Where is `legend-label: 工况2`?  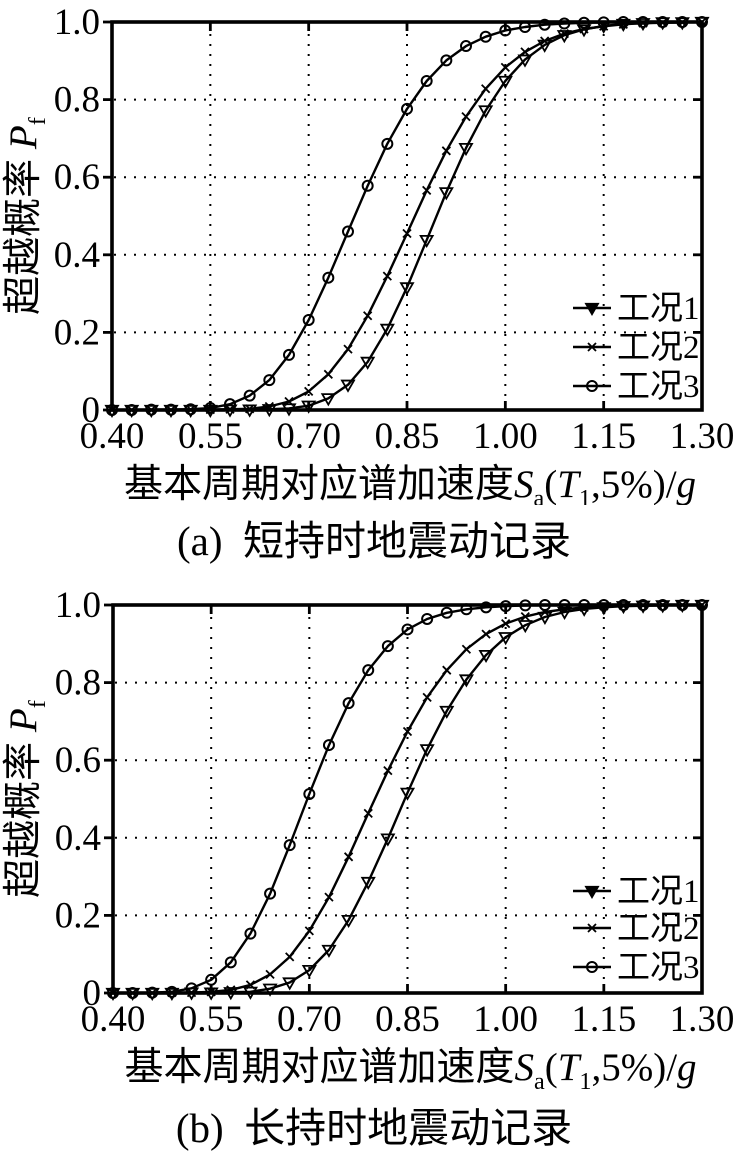
legend-label: 工况2 is located at coordinates (658, 348).